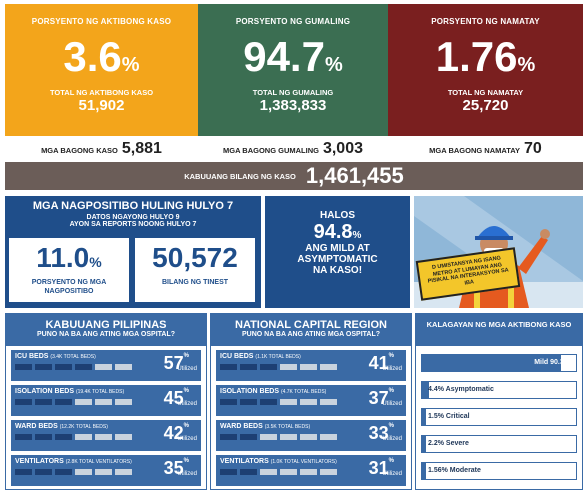 Image resolution: width=588 pixels, height=490 pixels. What do you see at coordinates (381, 363) in the screenshot?
I see `bed-row-pct: 41%` at bounding box center [381, 363].